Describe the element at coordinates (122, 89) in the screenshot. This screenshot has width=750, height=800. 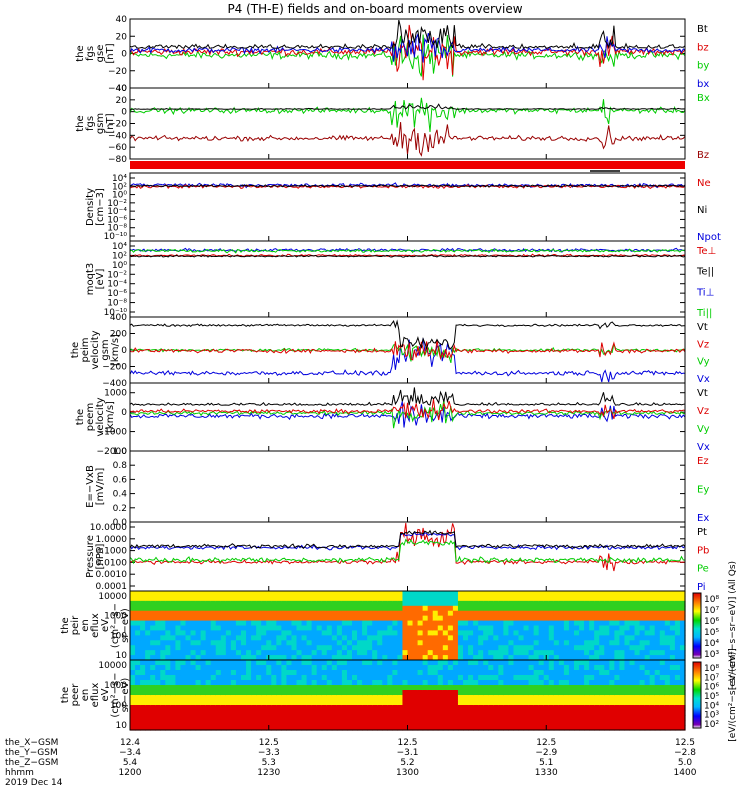
I see `ytick-fgs_gsm-0: 40` at that location.